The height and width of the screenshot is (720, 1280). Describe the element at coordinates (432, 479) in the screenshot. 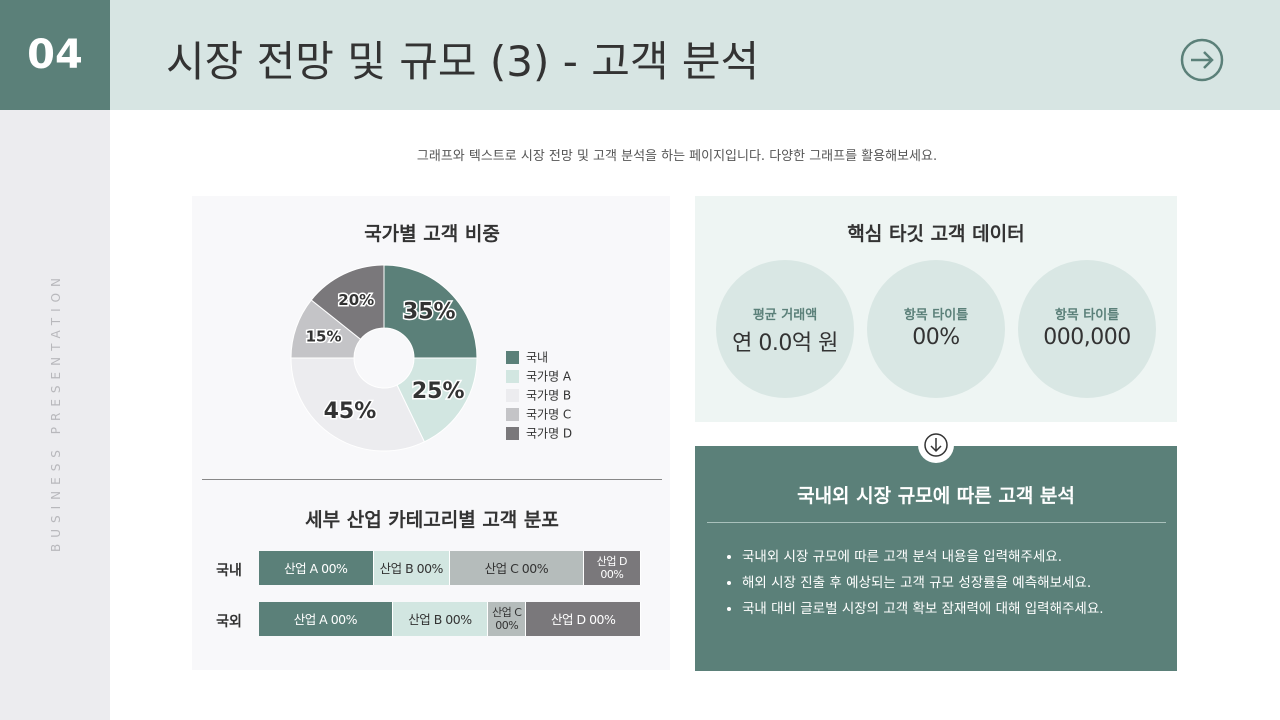

I see `divider` at that location.